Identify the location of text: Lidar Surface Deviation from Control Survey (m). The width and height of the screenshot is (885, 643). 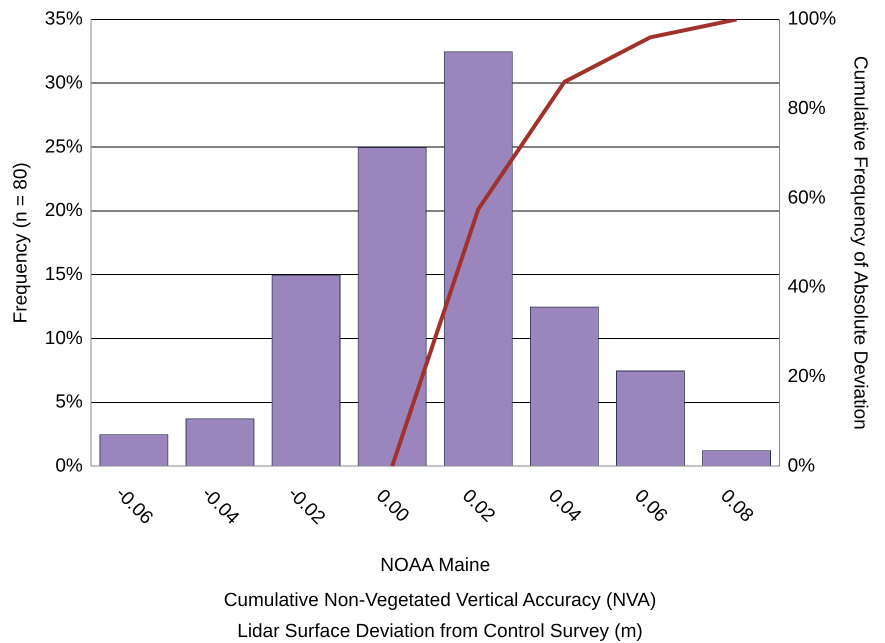
(440, 631).